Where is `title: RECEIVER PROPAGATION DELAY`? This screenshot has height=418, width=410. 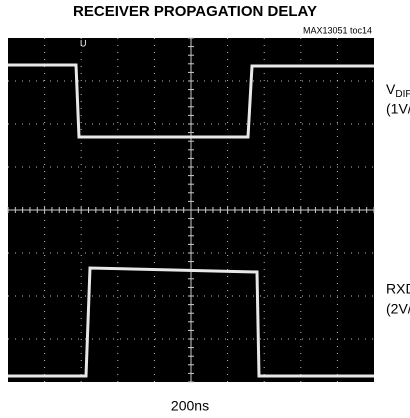 title: RECEIVER PROPAGATION DELAY is located at coordinates (195, 11).